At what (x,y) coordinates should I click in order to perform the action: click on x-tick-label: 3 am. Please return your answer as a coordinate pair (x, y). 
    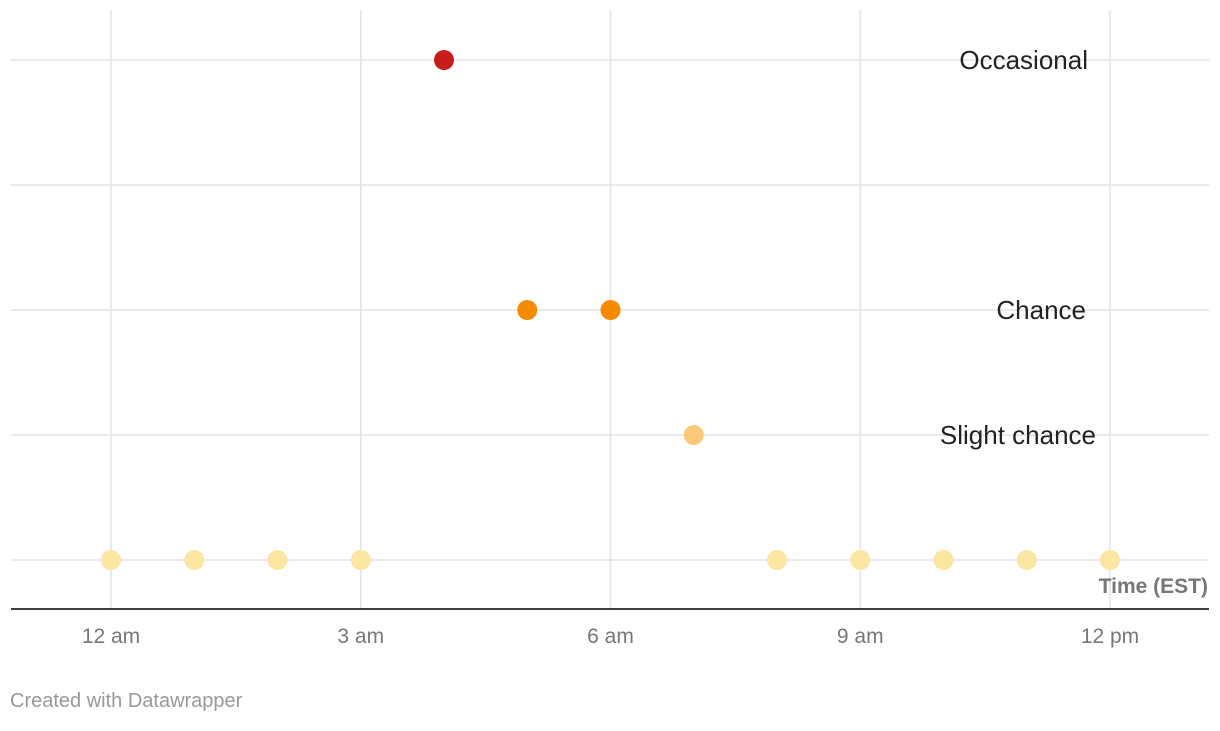
    Looking at the image, I should click on (360, 636).